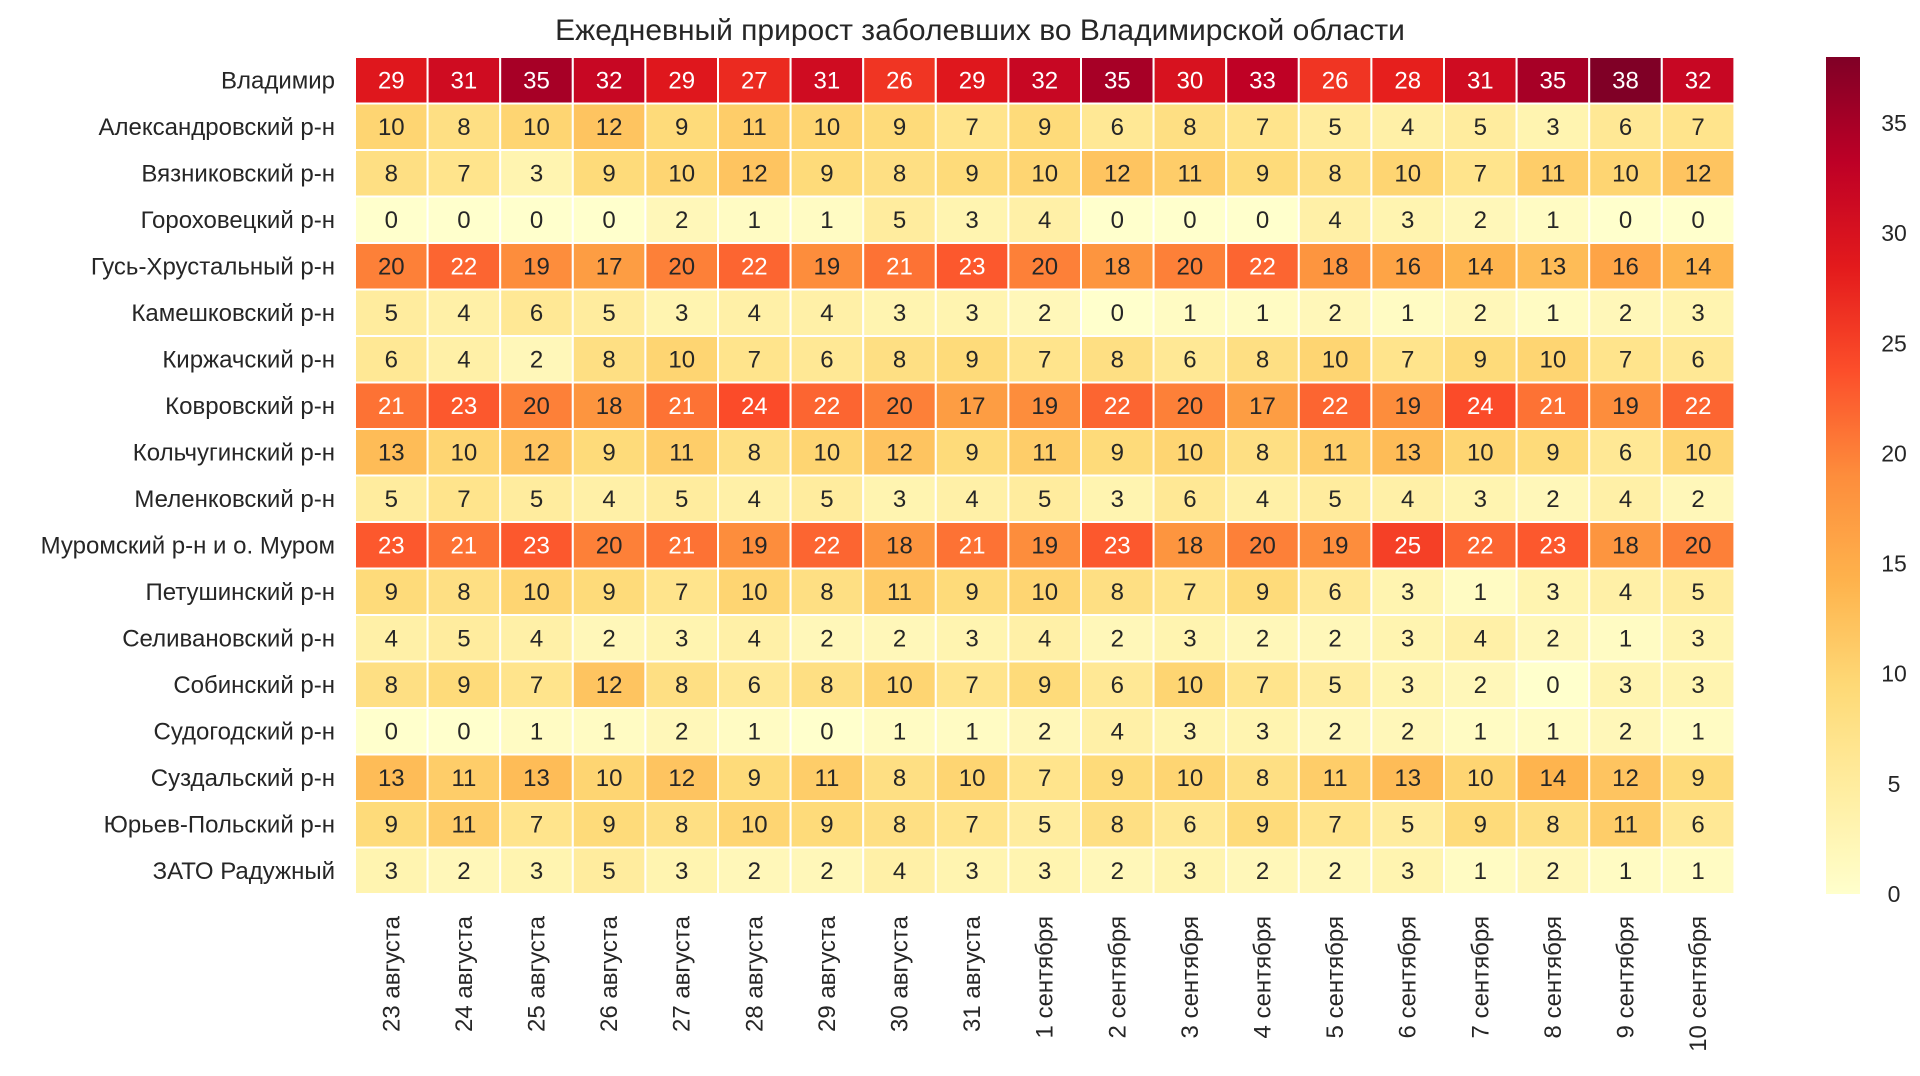  I want to click on cell-value-label: 0, so click(1697, 220).